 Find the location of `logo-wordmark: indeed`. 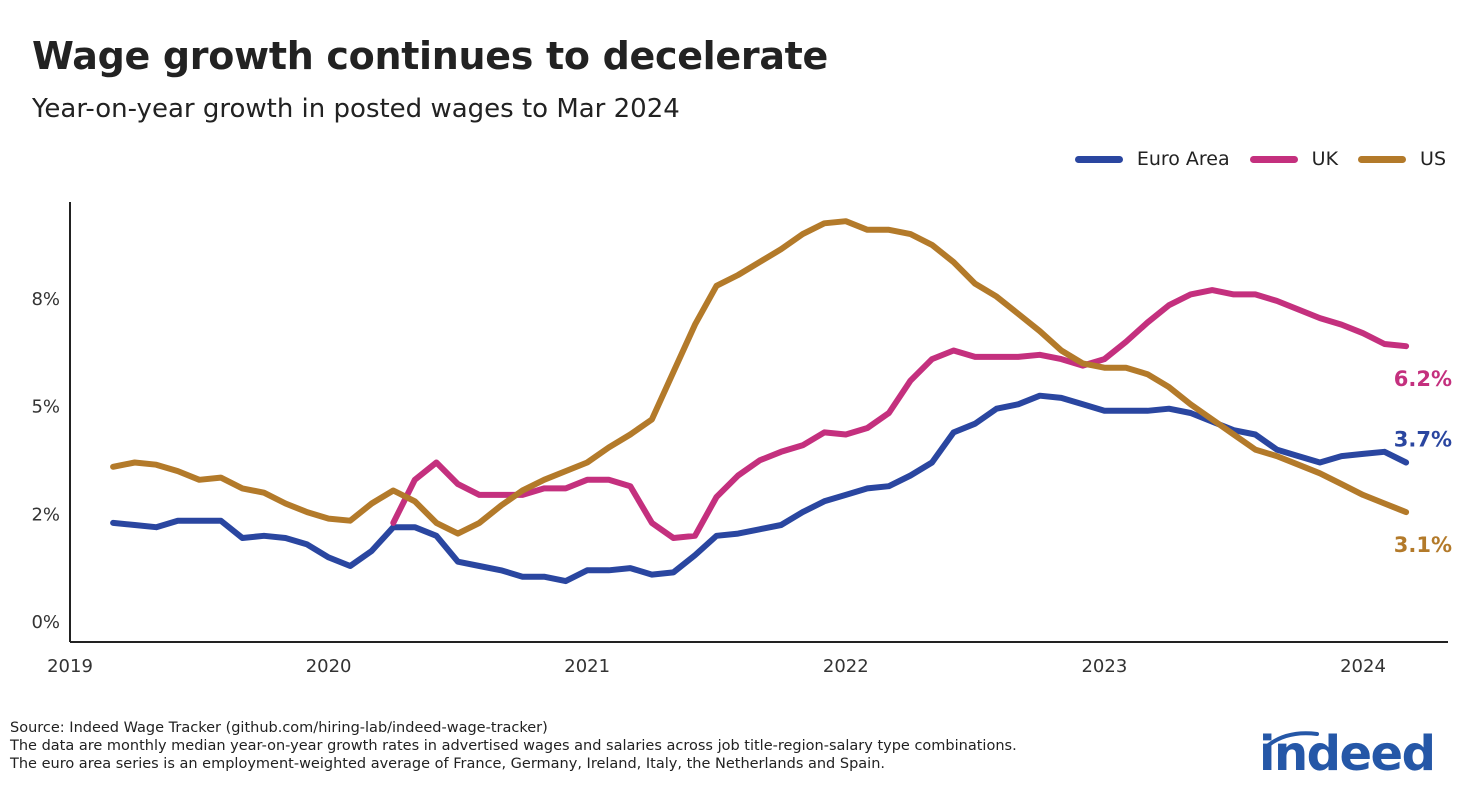

logo-wordmark: indeed is located at coordinates (1347, 754).